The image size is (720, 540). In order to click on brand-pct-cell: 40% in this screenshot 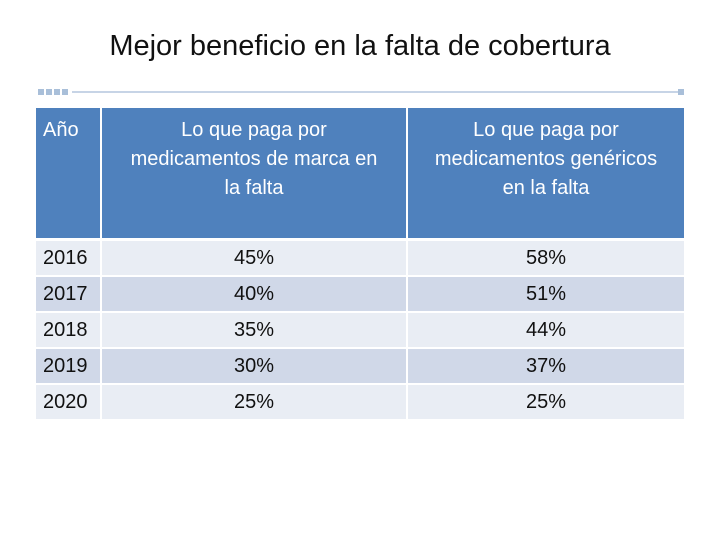, I will do `click(255, 294)`.